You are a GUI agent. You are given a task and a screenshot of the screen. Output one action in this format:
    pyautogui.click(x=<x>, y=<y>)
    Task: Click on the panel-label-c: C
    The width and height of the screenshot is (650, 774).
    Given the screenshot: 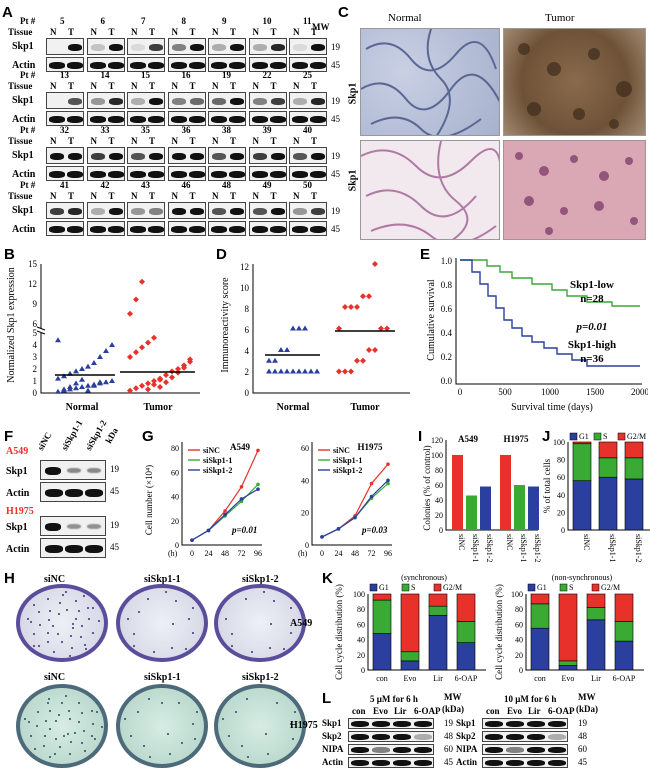 What is the action you would take?
    pyautogui.click(x=343, y=12)
    